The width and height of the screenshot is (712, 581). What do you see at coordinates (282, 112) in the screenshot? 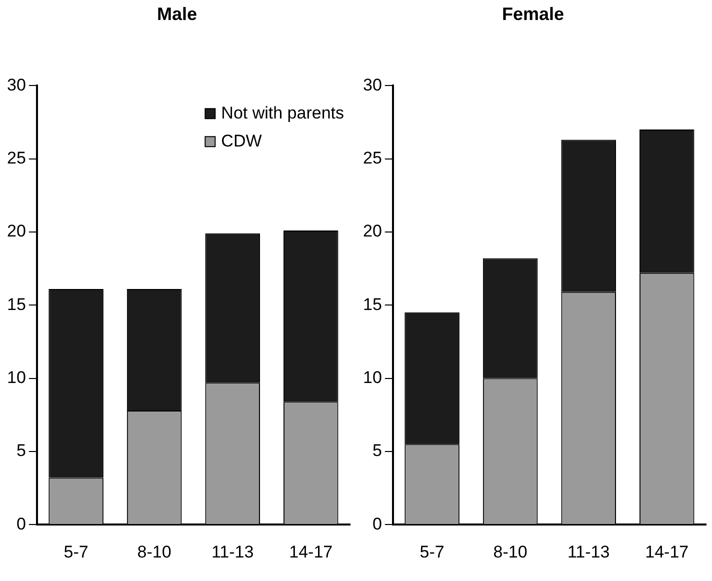
I see `legend-label: Not with parents` at bounding box center [282, 112].